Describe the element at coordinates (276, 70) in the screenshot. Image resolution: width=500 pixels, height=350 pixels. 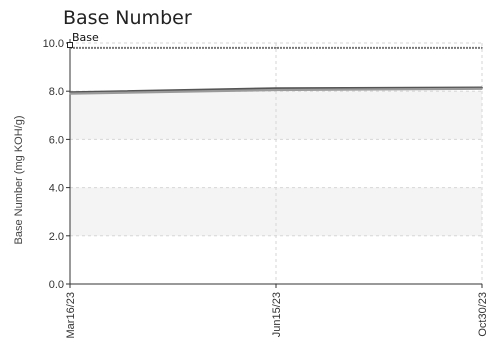
I see `series-lines` at that location.